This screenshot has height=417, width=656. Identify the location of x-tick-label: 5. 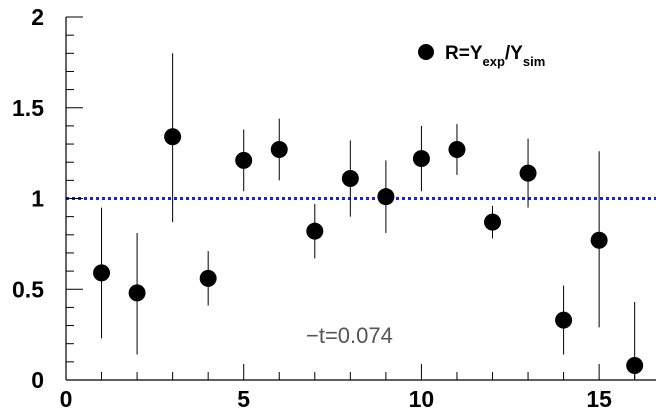
(243, 399).